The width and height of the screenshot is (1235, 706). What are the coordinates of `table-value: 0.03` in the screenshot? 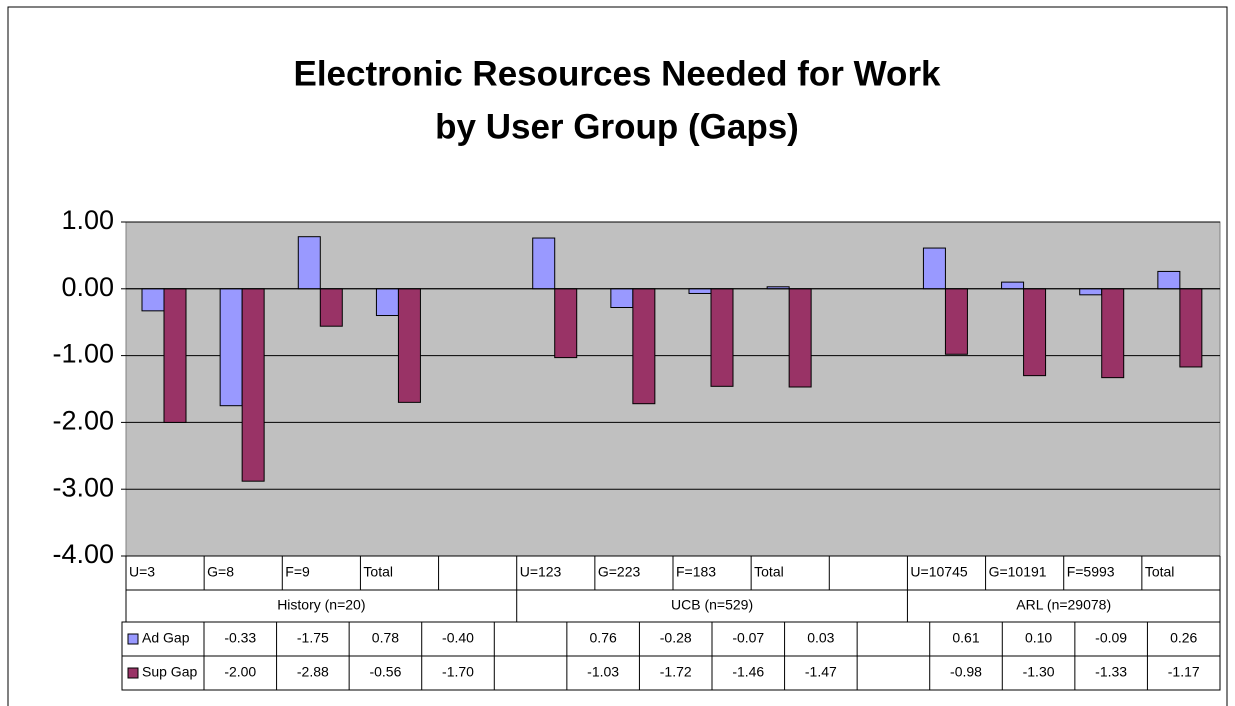 It's located at (820, 638).